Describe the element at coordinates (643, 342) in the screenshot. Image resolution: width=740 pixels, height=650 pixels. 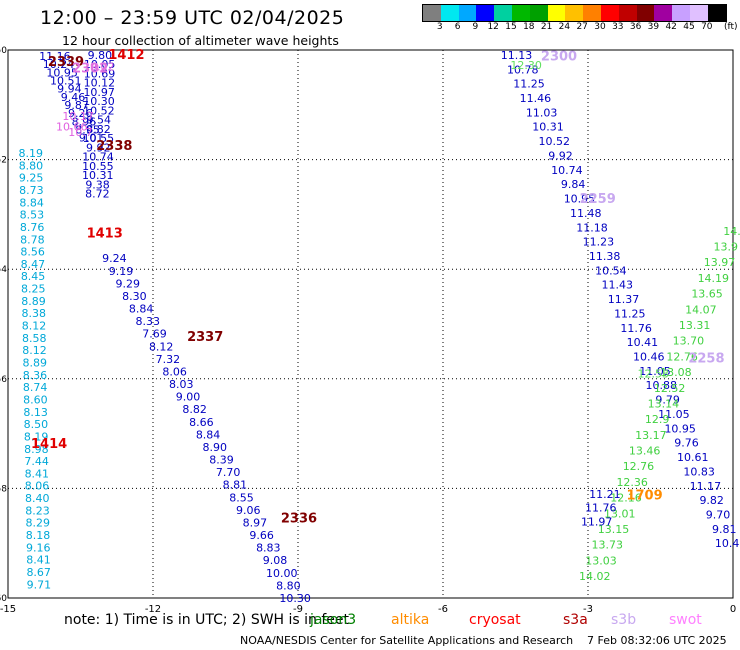
I see `wave-height-value: 10.41` at that location.